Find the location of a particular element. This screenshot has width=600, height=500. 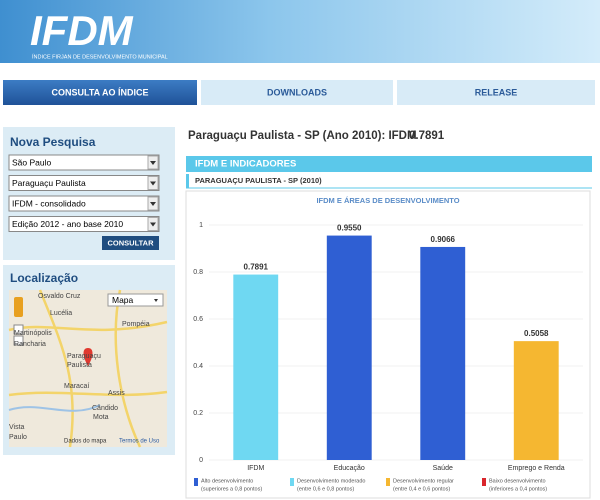

value-label: 0.9066 is located at coordinates (443, 239).